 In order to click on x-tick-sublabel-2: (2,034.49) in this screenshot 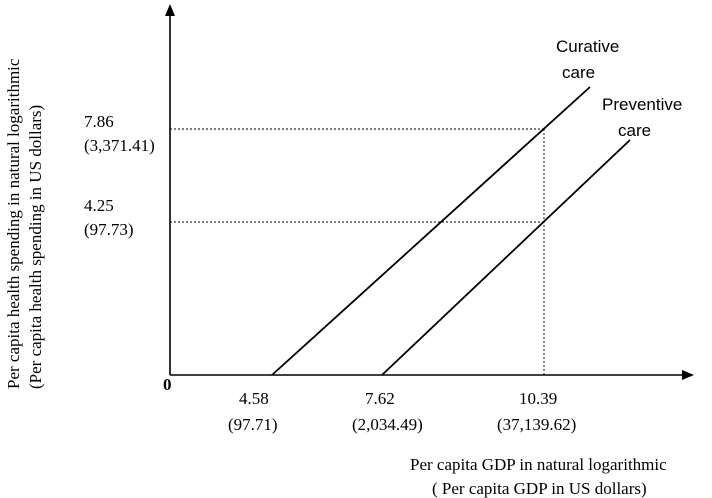, I will do `click(387, 424)`.